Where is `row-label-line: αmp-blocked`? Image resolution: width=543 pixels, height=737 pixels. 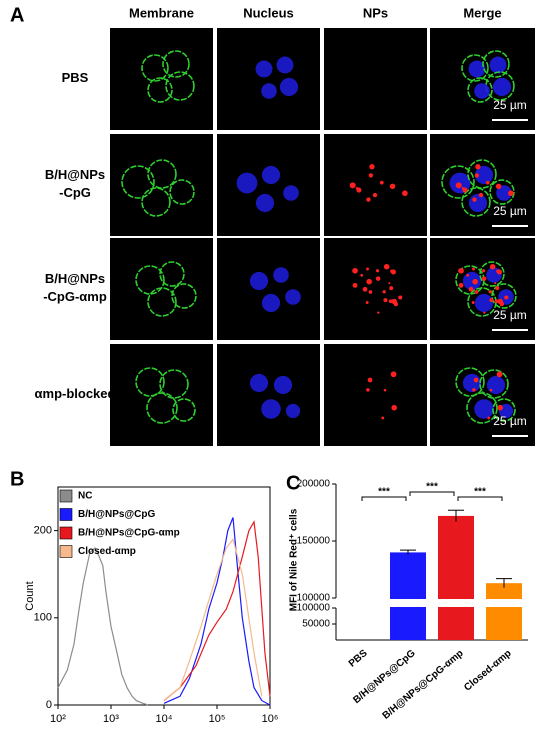
row-label-line: αmp-blocked is located at coordinates (75, 393).